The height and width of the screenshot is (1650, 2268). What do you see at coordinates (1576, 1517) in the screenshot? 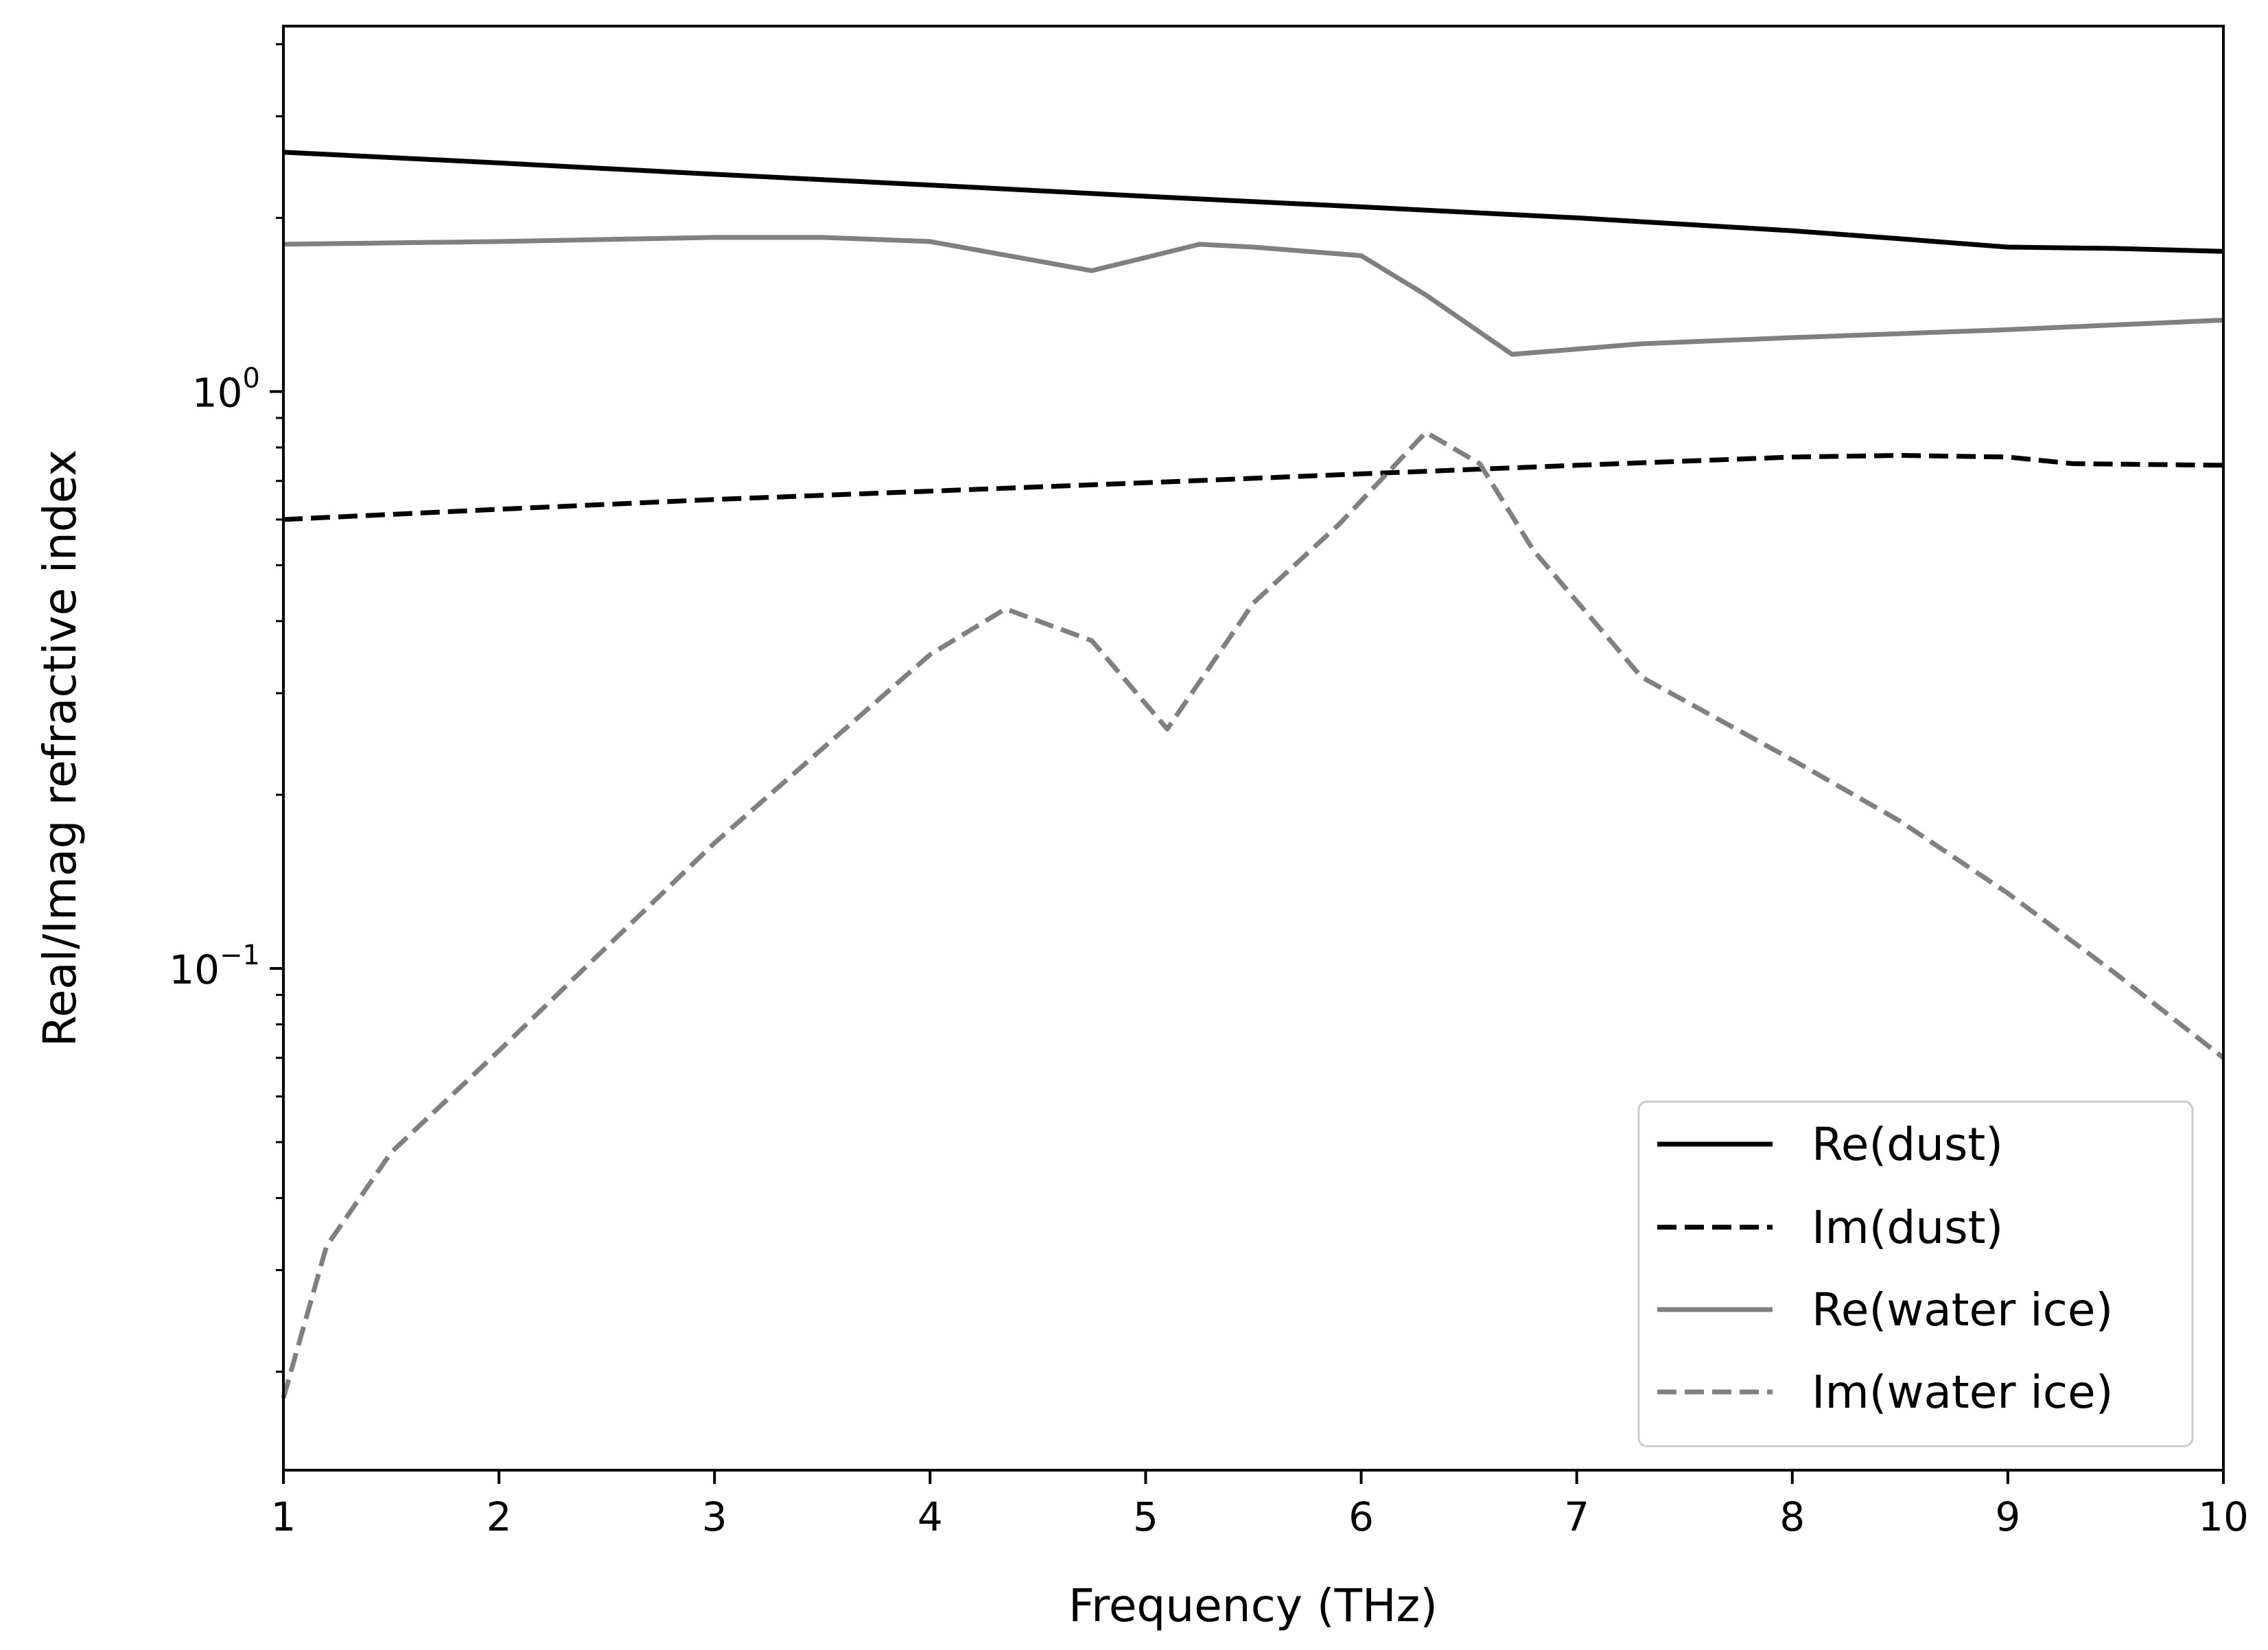
I see `x-tick-label: 7` at bounding box center [1576, 1517].